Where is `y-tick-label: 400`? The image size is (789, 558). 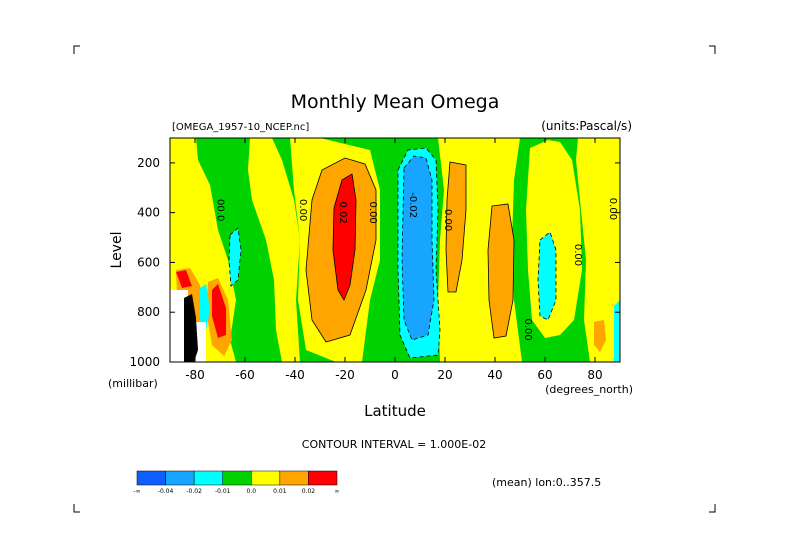 y-tick-label: 400 is located at coordinates (148, 213).